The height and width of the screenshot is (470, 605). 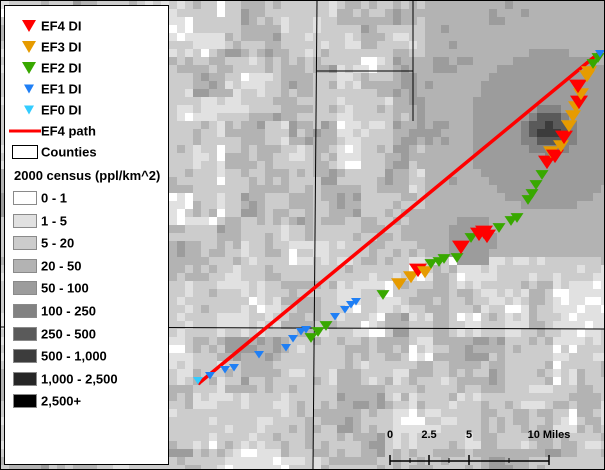 I want to click on scale-bar: 0 2.5 5 10 Miles, so click(x=481, y=449).